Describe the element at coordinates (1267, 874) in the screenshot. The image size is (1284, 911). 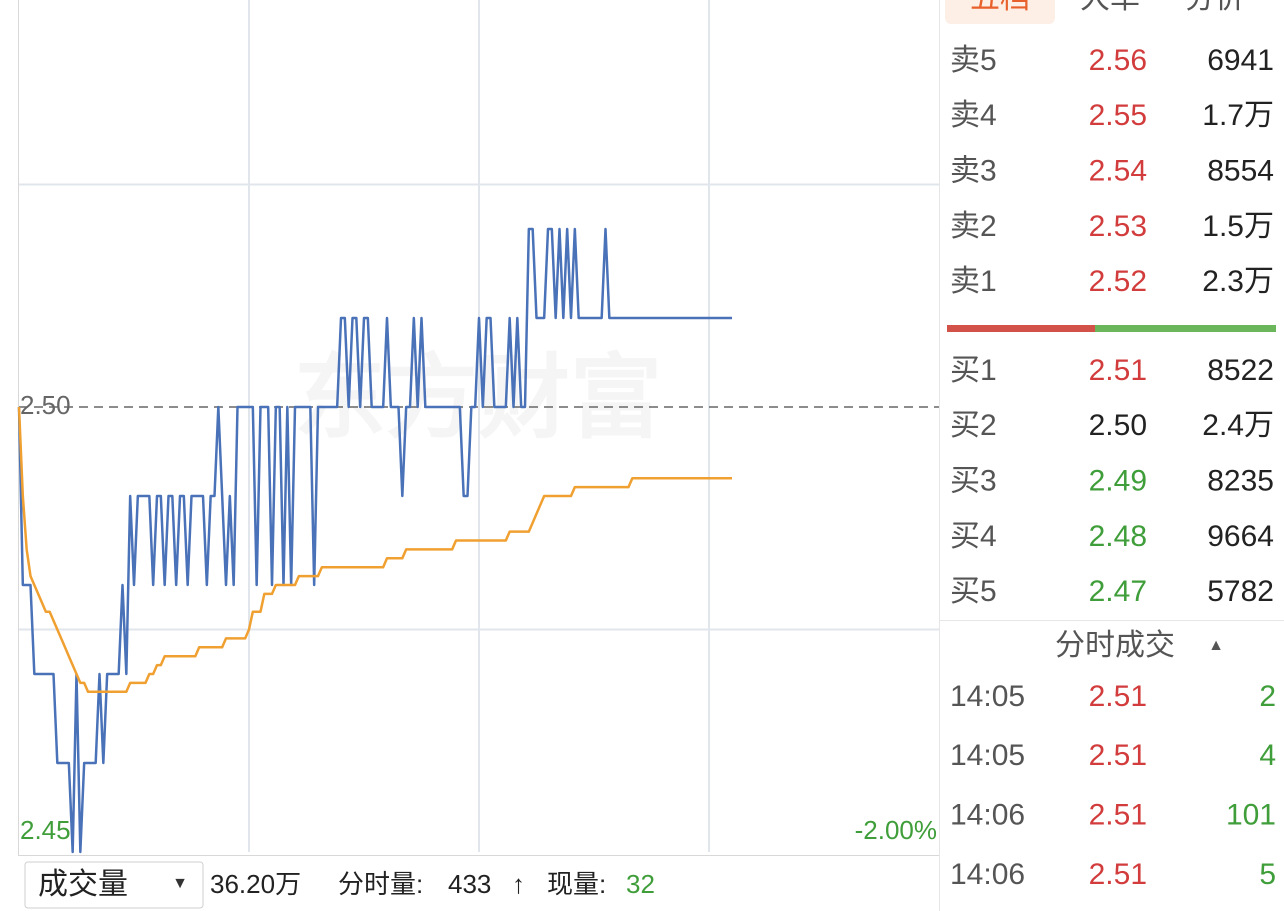
I see `trade-volume: 5` at that location.